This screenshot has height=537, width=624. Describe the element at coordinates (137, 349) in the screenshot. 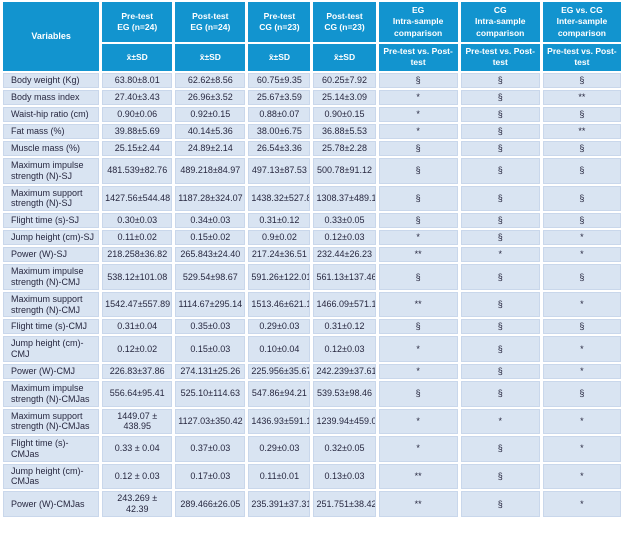

I see `value-cell: 0.12±0.02` at that location.